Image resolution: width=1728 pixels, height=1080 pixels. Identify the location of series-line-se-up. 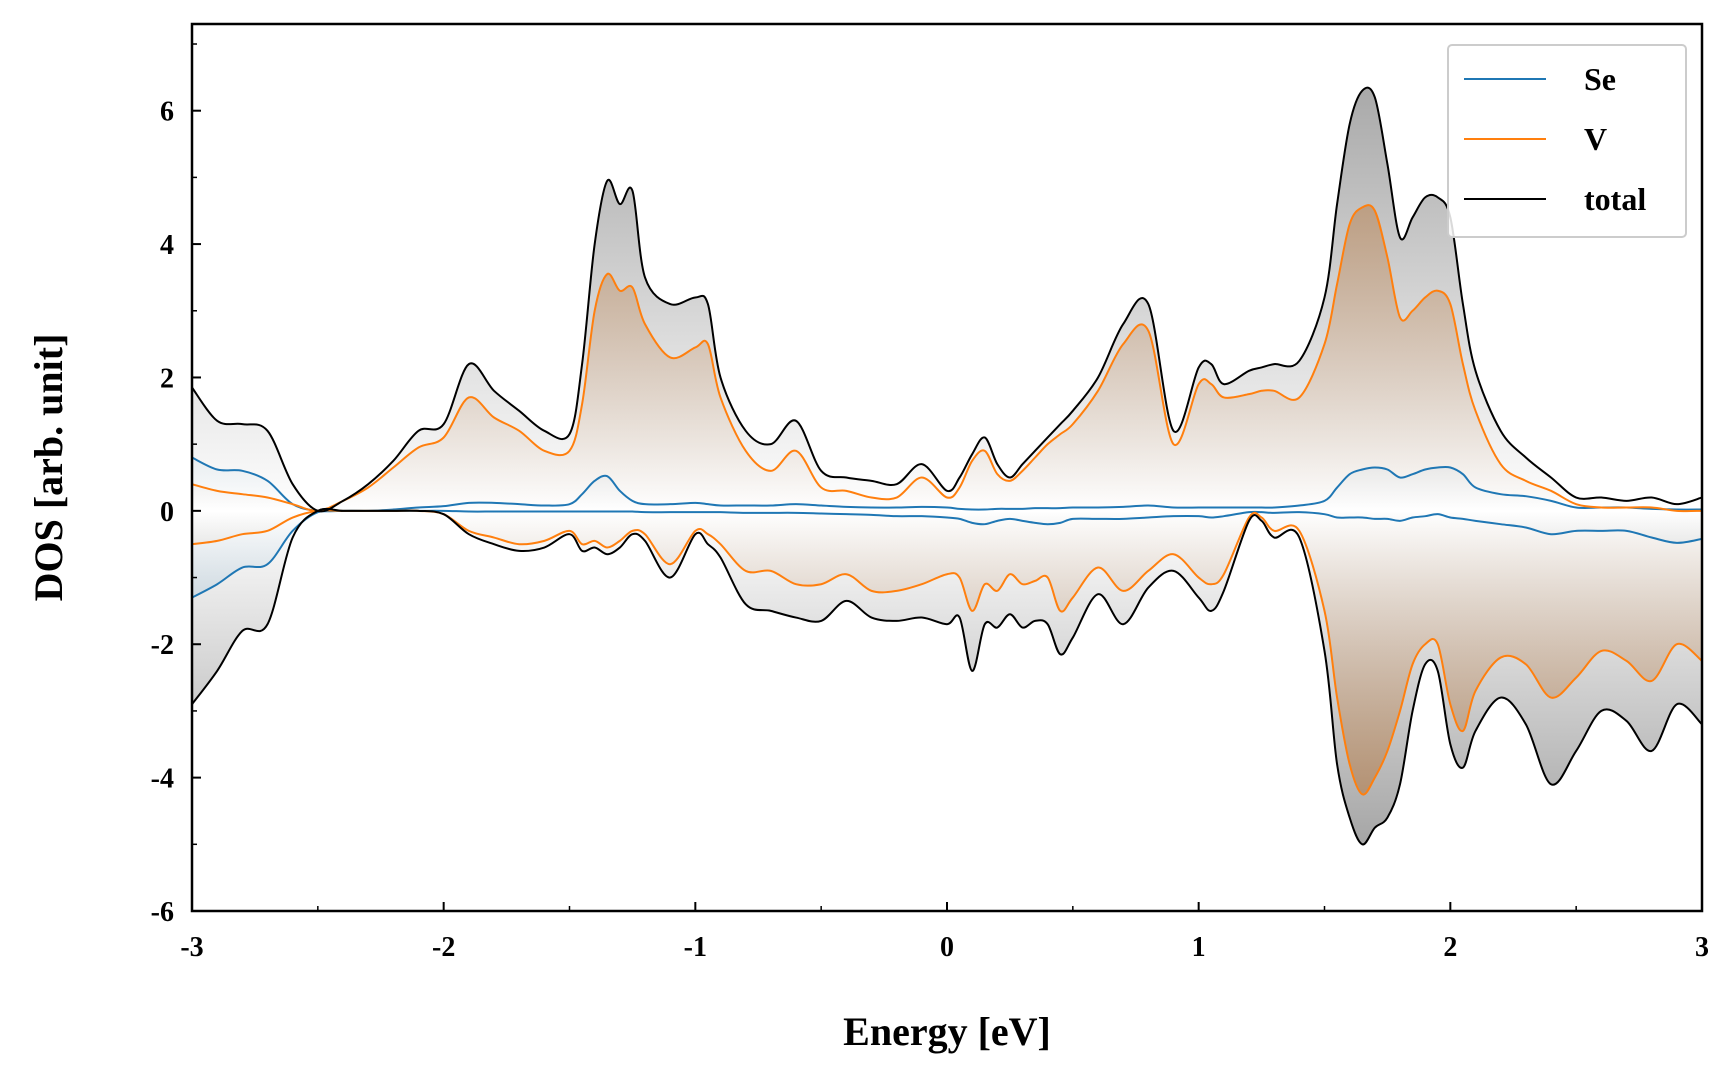
(947, 484).